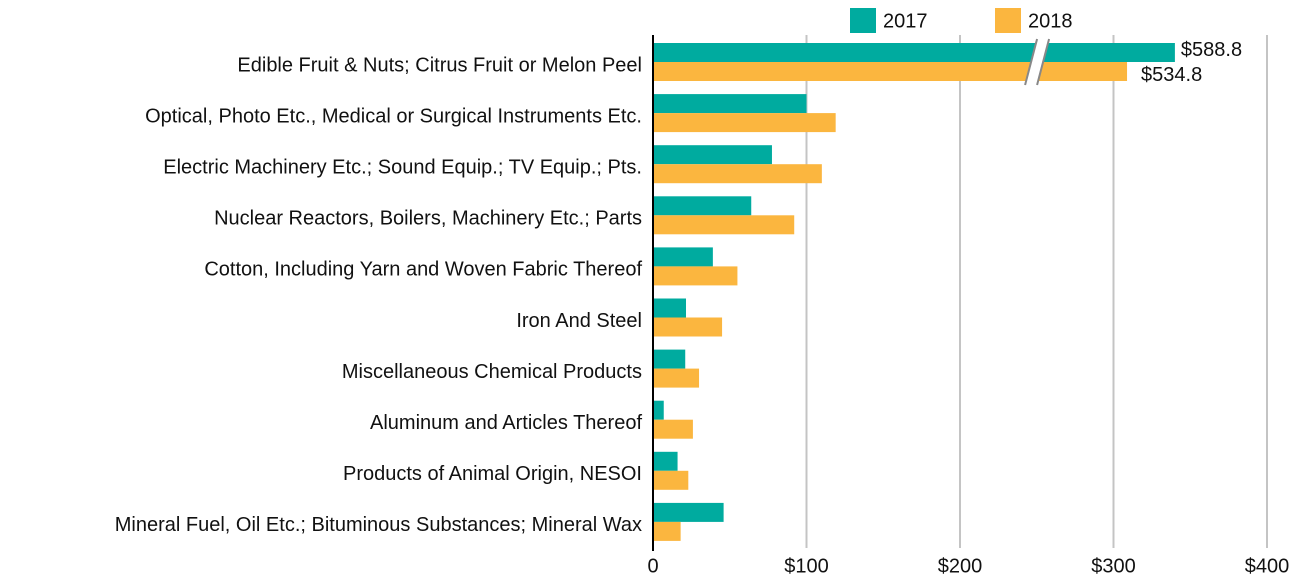 The width and height of the screenshot is (1311, 583). What do you see at coordinates (905, 21) in the screenshot?
I see `legend-label: 2017` at bounding box center [905, 21].